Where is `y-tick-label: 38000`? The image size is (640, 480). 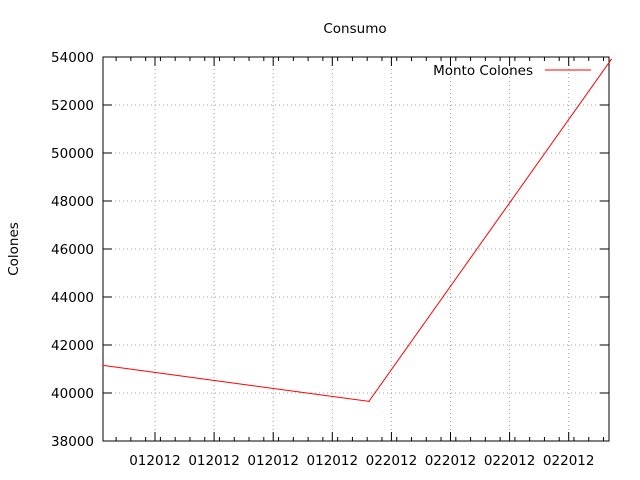 y-tick-label: 38000 is located at coordinates (72, 442).